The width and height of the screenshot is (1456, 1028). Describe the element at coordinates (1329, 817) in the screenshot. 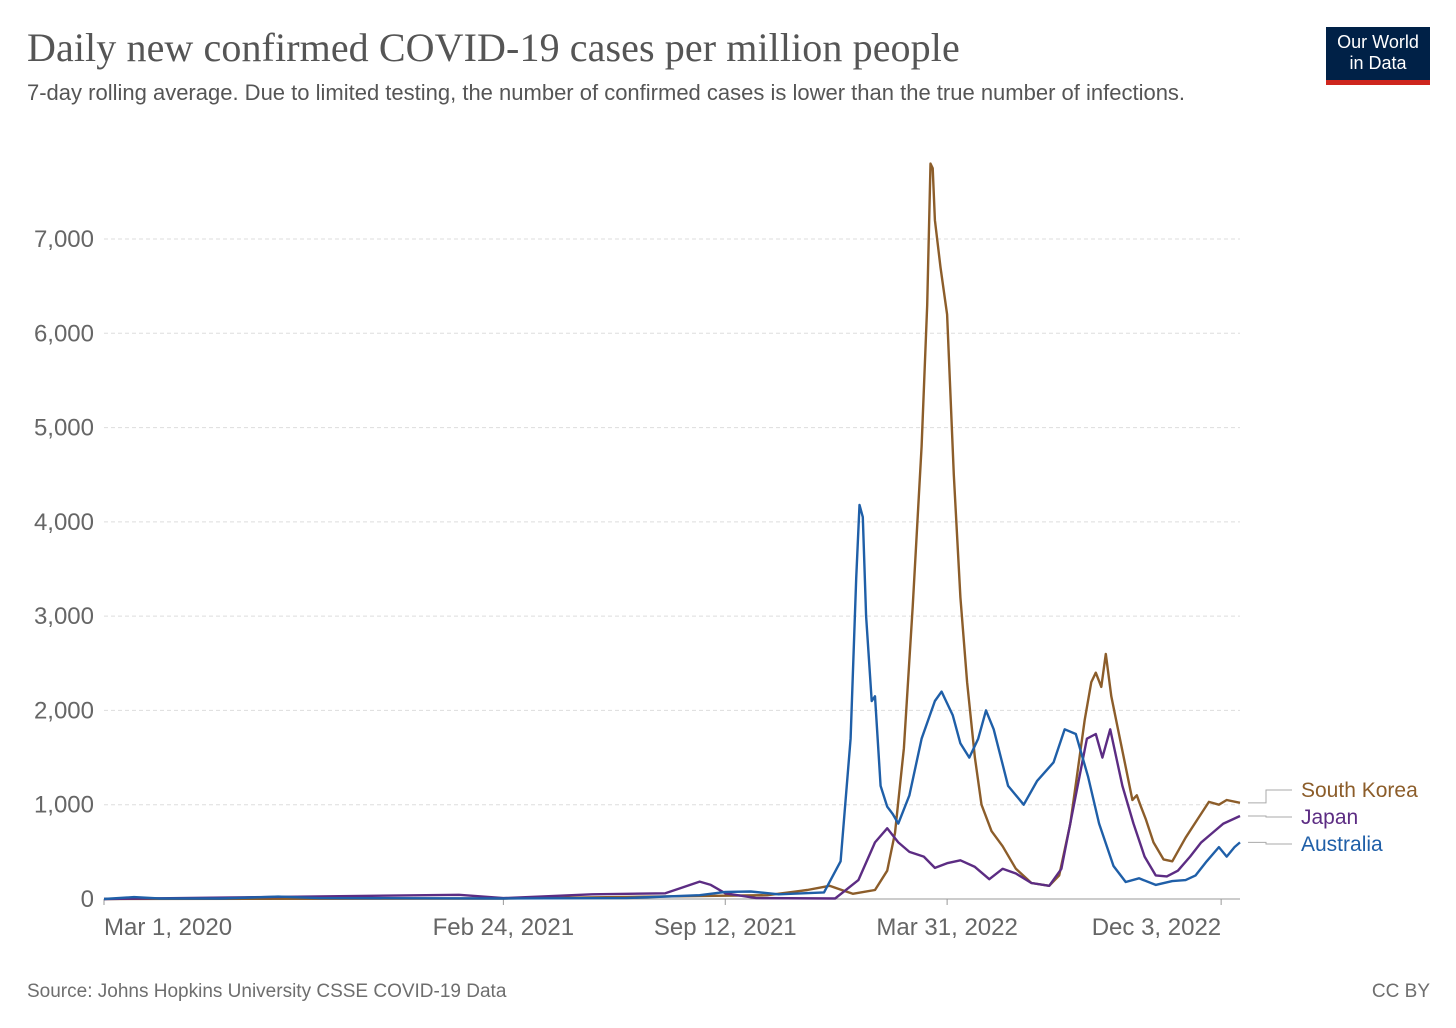

I see `series-label-japan: Japan` at that location.